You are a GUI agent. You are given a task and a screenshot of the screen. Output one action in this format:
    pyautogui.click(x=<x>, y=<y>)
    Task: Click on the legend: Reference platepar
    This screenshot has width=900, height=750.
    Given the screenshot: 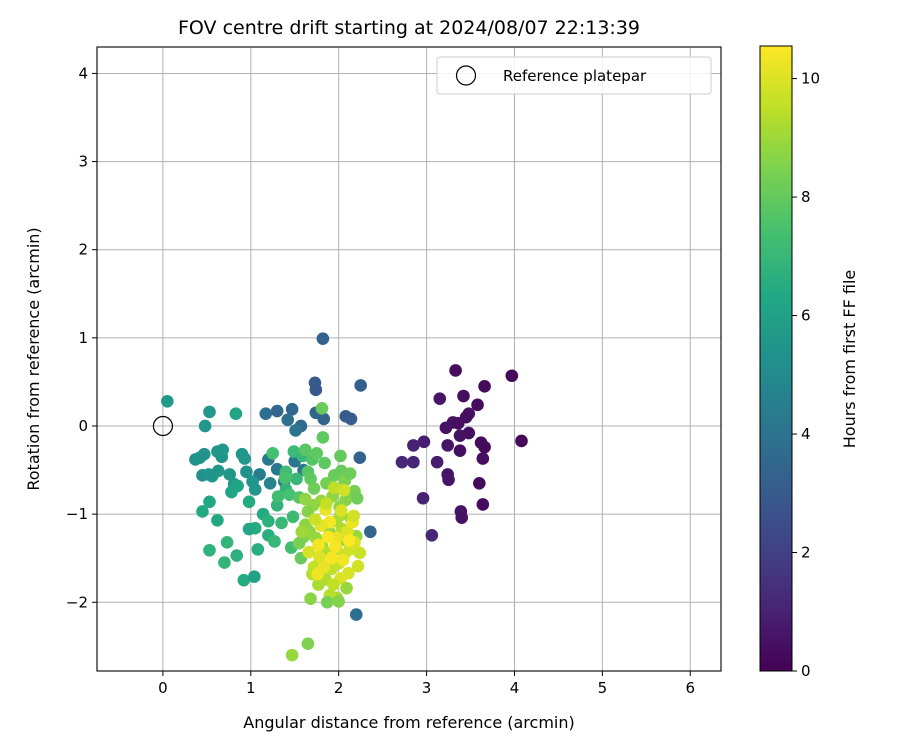 What is the action you would take?
    pyautogui.click(x=574, y=75)
    